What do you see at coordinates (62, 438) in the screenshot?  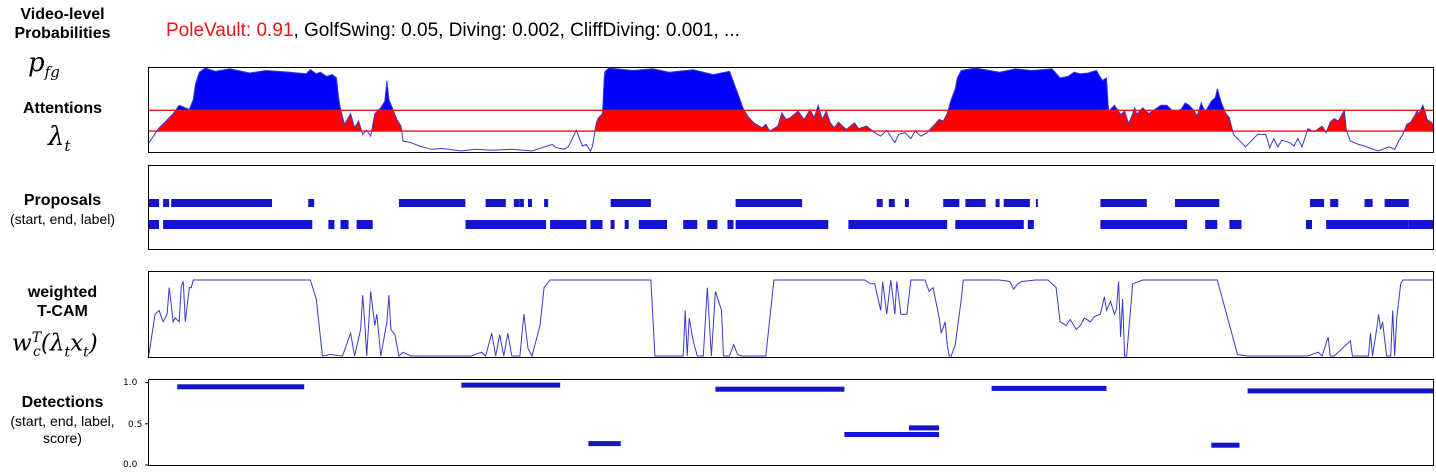 I see `detections-sub-line2: score)` at bounding box center [62, 438].